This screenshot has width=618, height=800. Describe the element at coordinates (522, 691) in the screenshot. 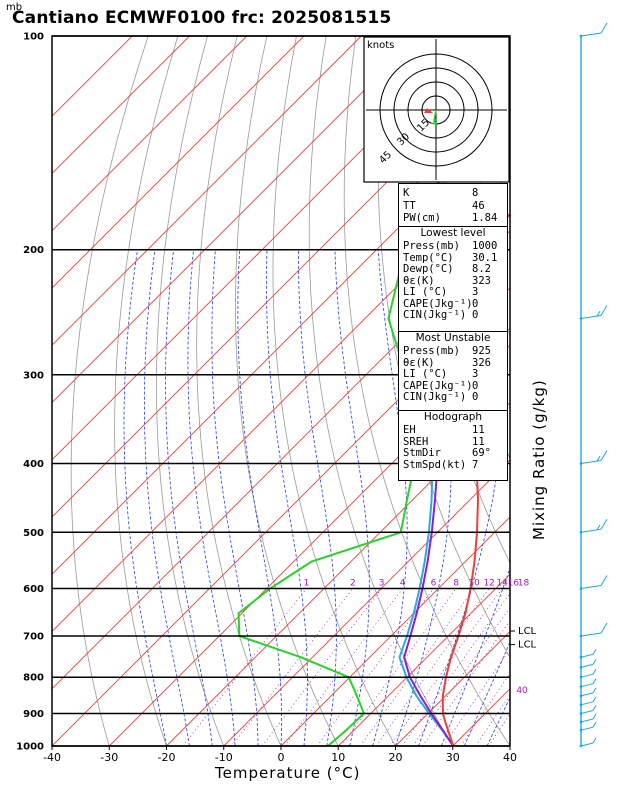

I see `mixing-ratio-tick-label: 40` at that location.